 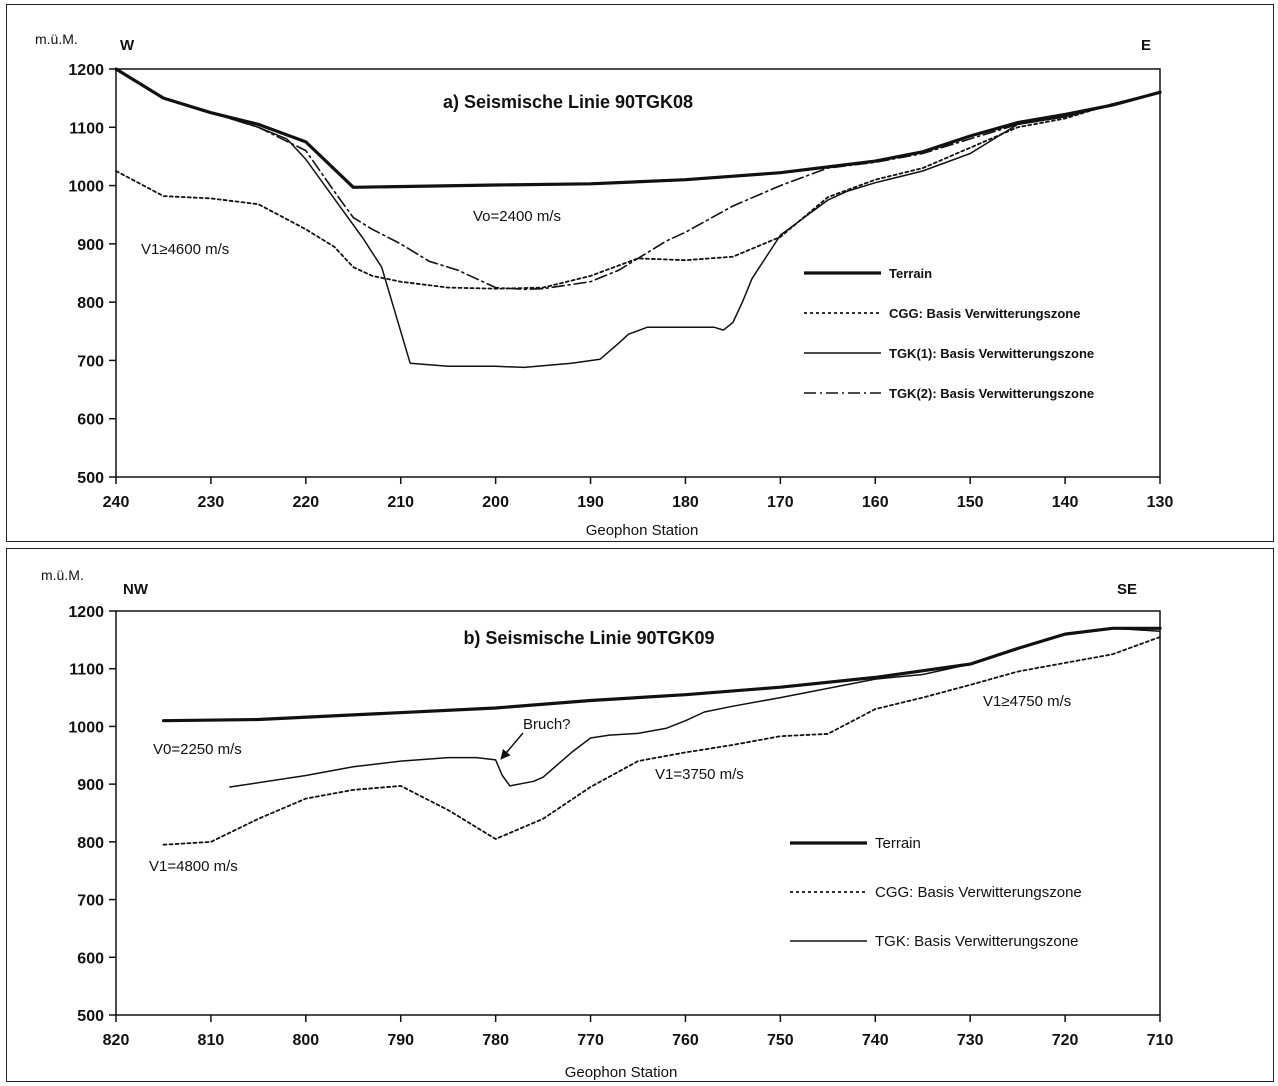 What do you see at coordinates (1065, 1040) in the screenshot?
I see `chart-b-x-tick-label: 720` at bounding box center [1065, 1040].